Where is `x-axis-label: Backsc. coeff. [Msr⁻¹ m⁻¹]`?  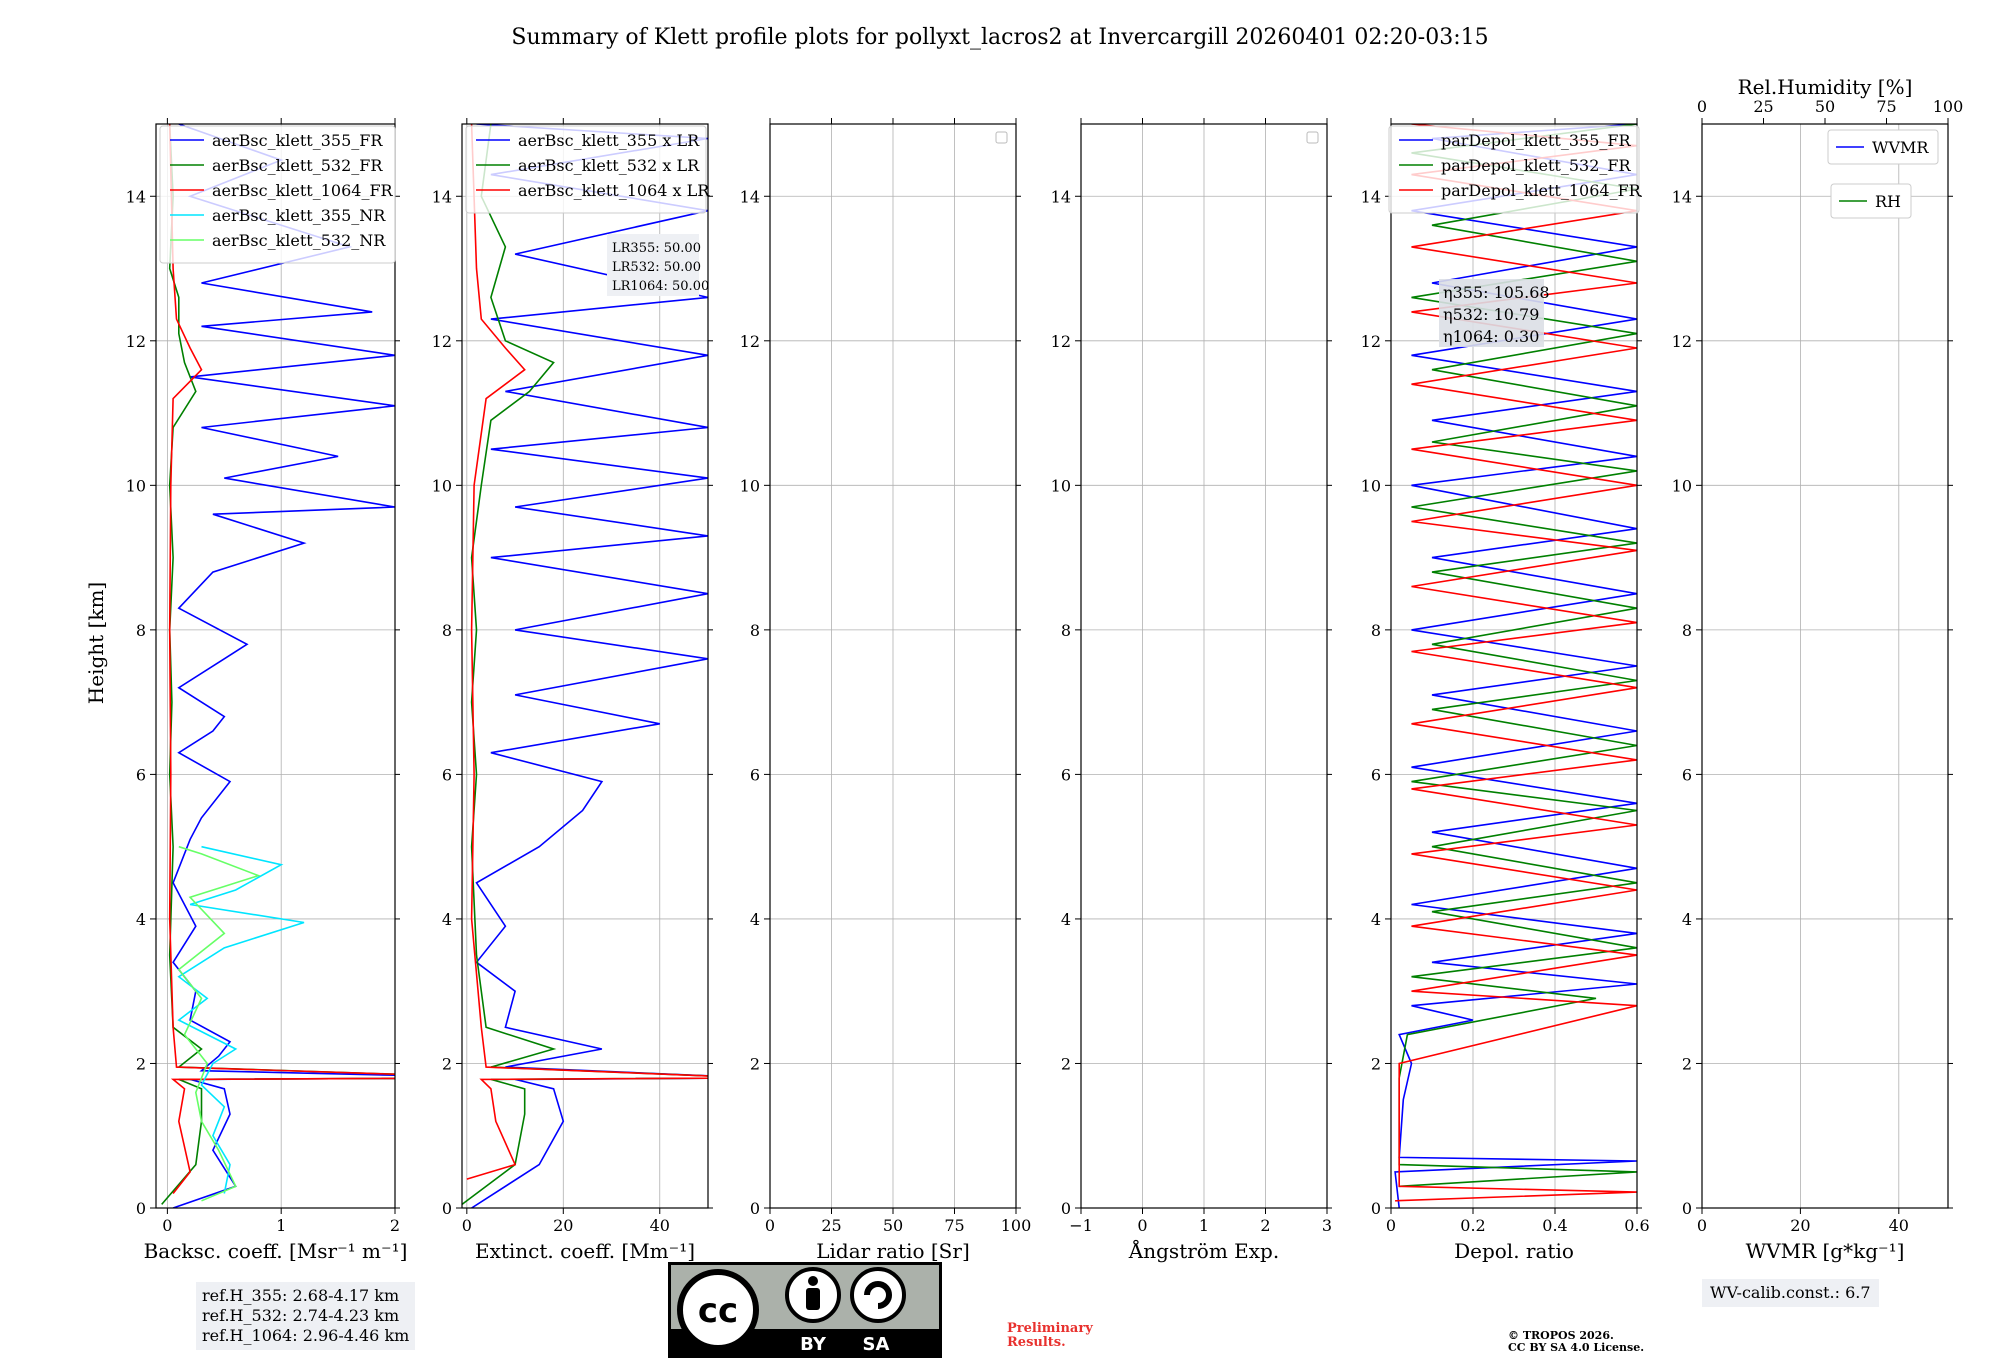 x-axis-label: Backsc. coeff. [Msr⁻¹ m⁻¹] is located at coordinates (276, 1251).